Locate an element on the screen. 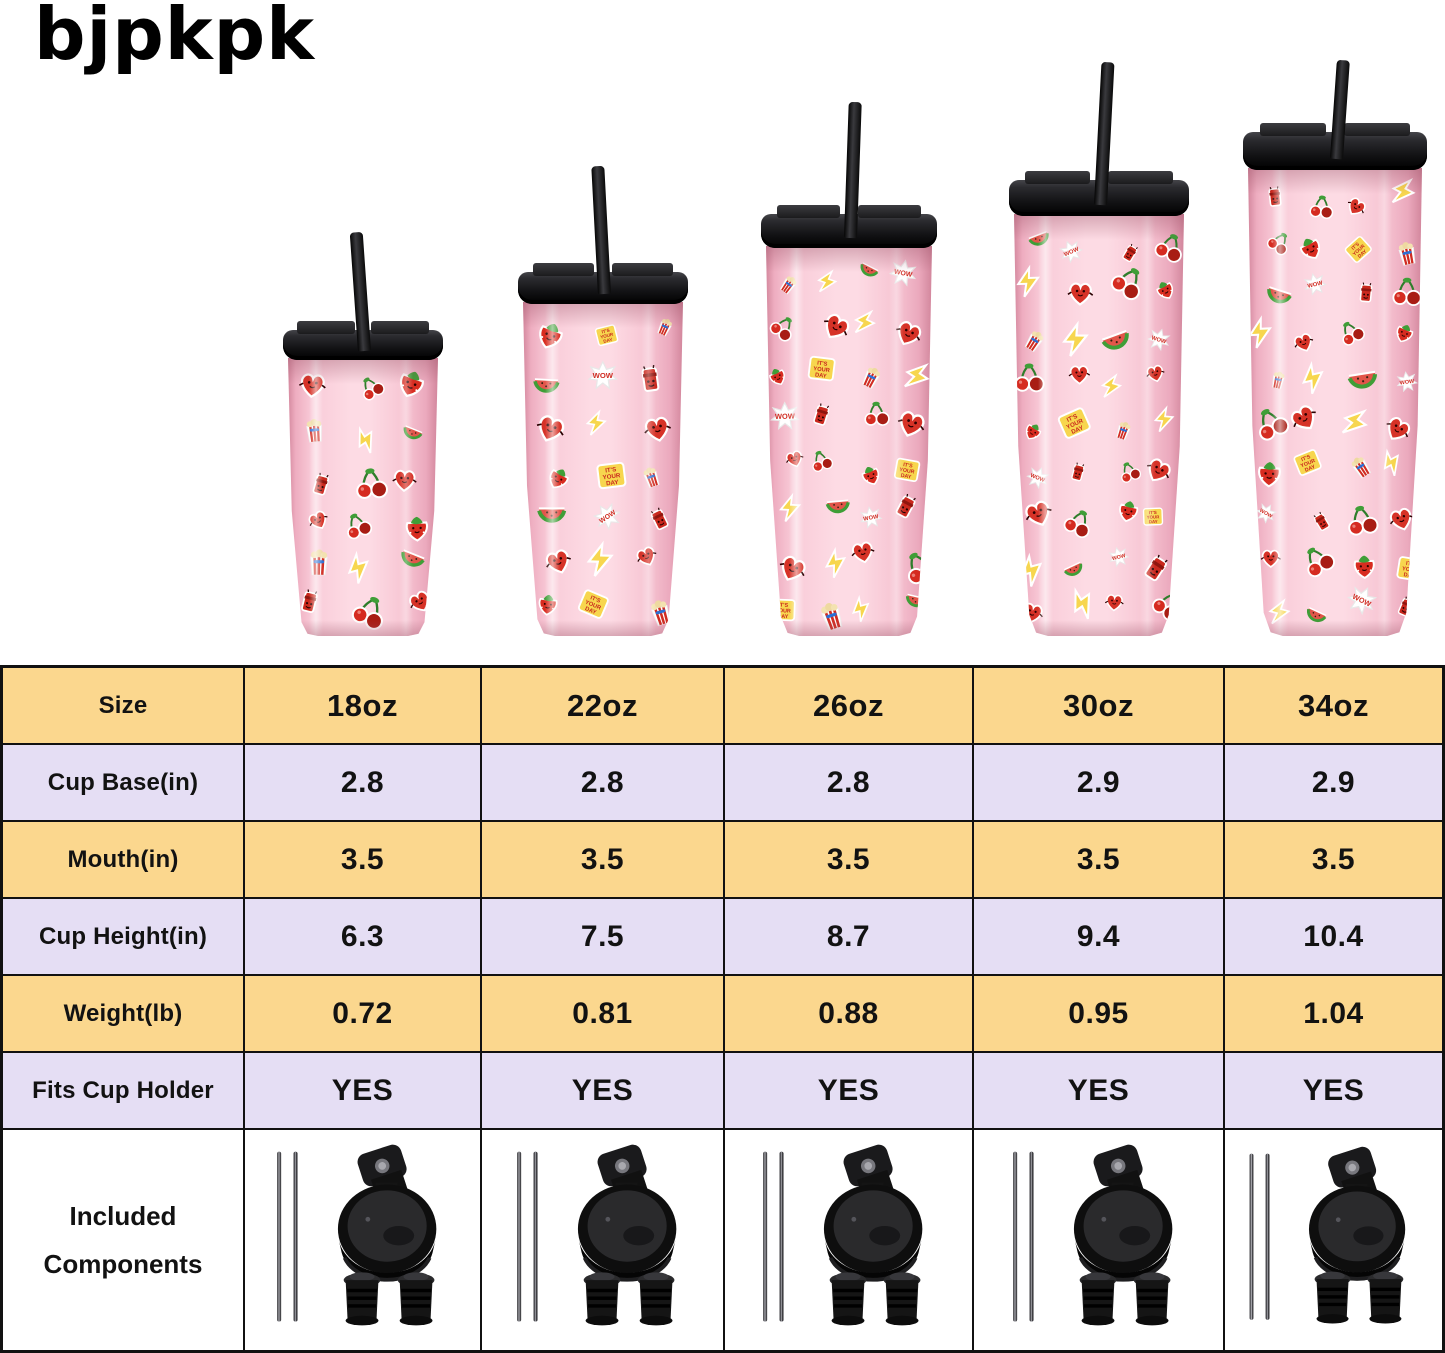 This screenshot has width=1445, height=1353. spec-value-mouth_in-26oz: 3.5 is located at coordinates (849, 860).